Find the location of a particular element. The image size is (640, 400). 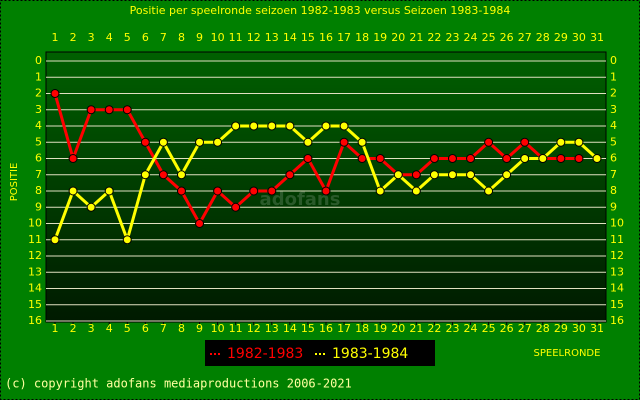

x-tick-label-top: 27 is located at coordinates (525, 37).